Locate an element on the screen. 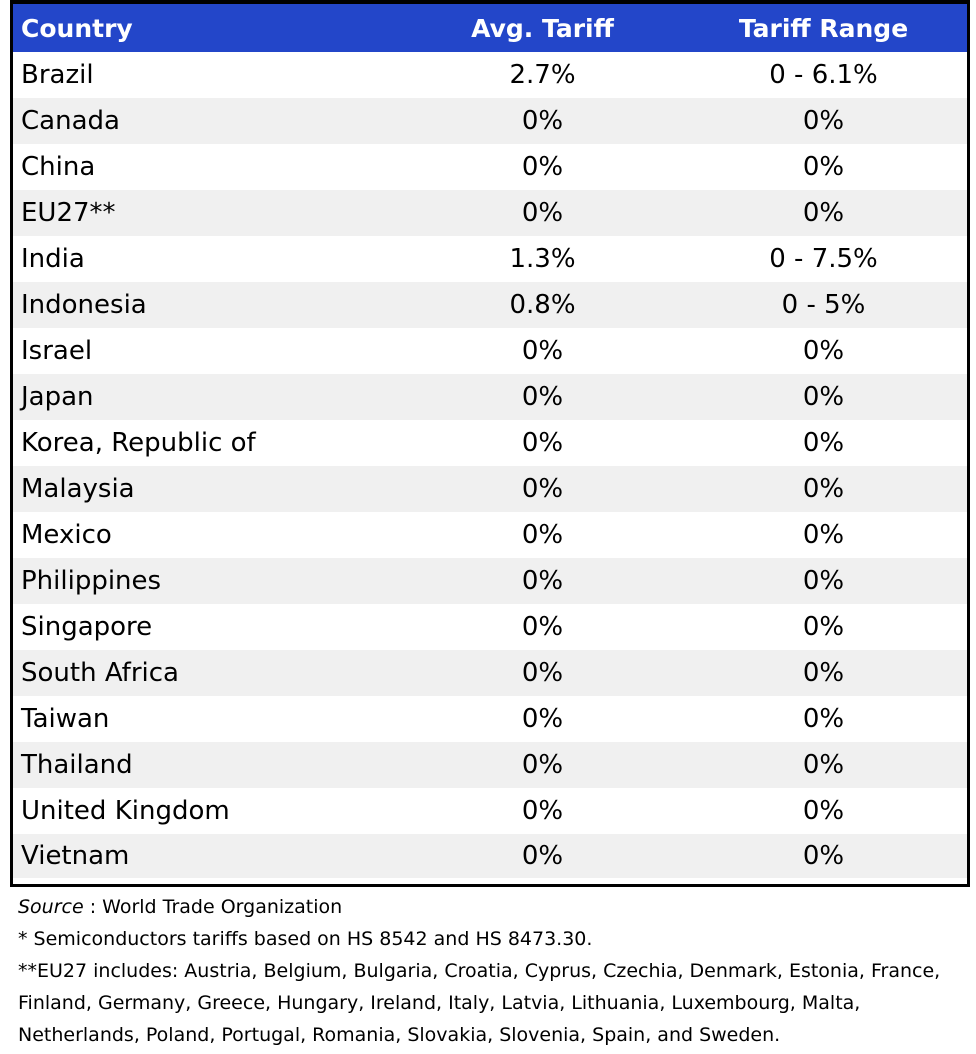 The image size is (976, 1054). table-row: EU27** 0% 0% is located at coordinates (490, 213).